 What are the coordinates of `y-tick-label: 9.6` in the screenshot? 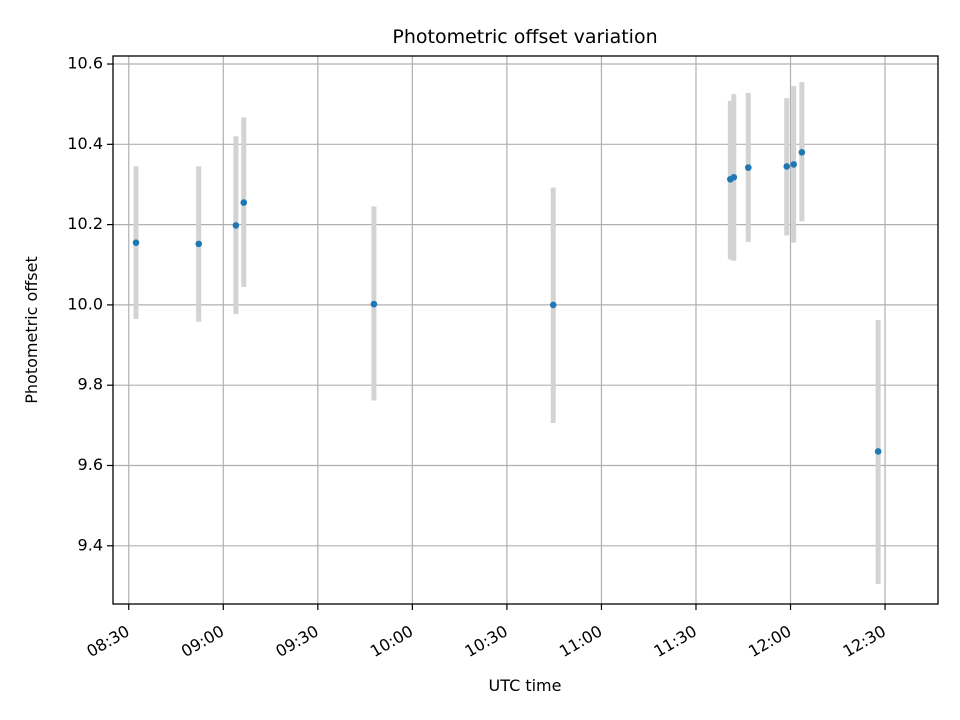 It's located at (90, 464).